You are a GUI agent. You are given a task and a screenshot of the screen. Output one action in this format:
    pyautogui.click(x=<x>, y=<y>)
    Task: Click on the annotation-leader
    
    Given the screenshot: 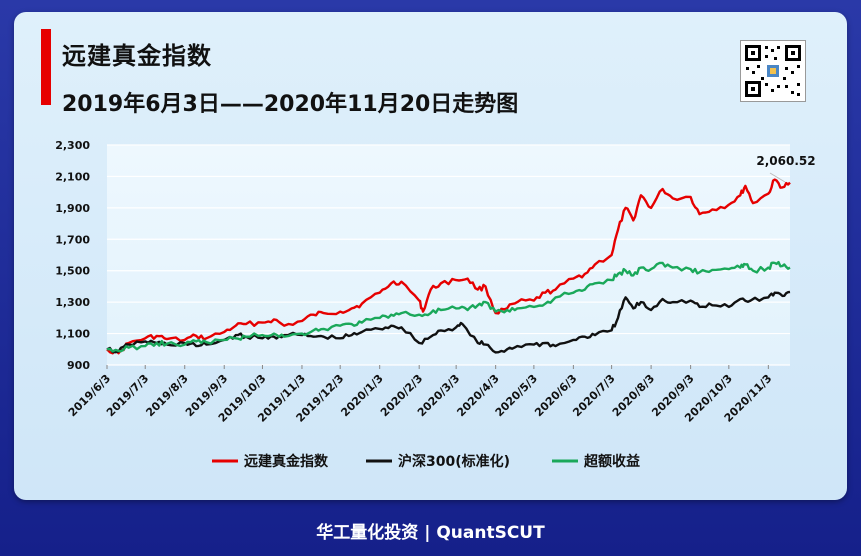 What is the action you would take?
    pyautogui.click(x=777, y=177)
    